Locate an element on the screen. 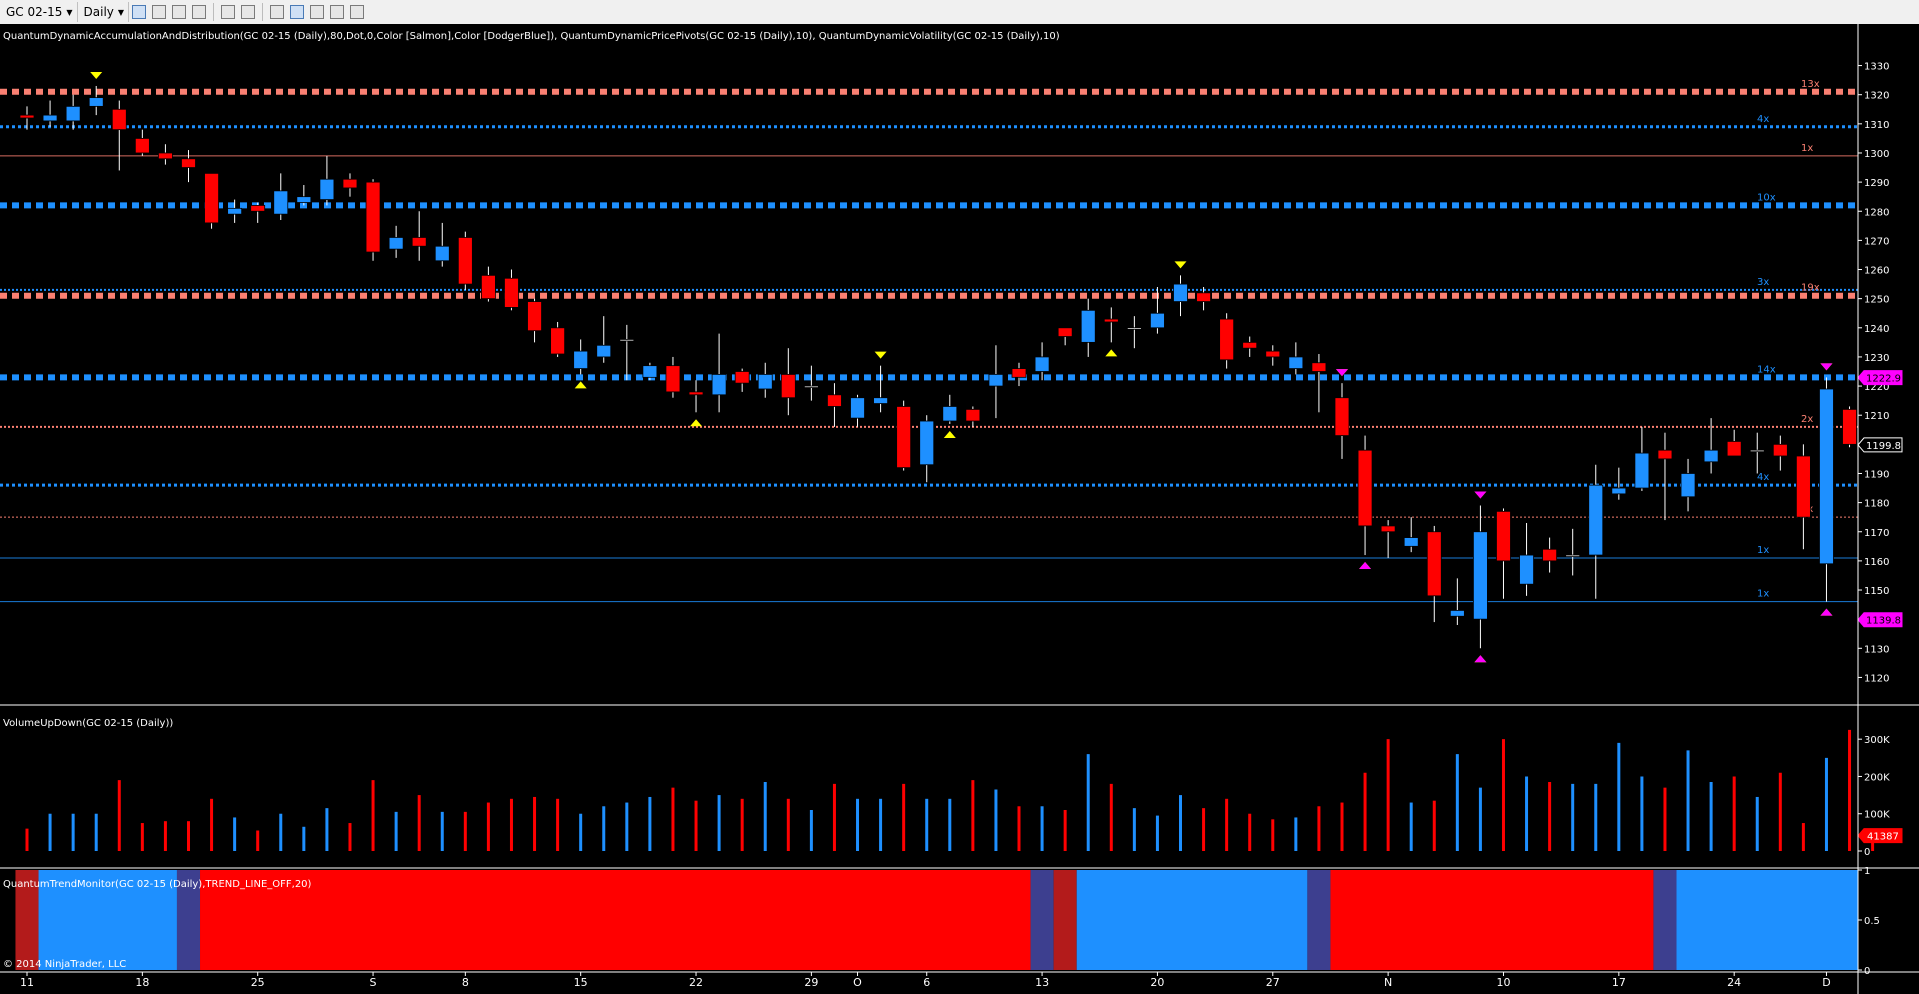 The width and height of the screenshot is (1919, 994). date-tick-label: 8 is located at coordinates (465, 982).